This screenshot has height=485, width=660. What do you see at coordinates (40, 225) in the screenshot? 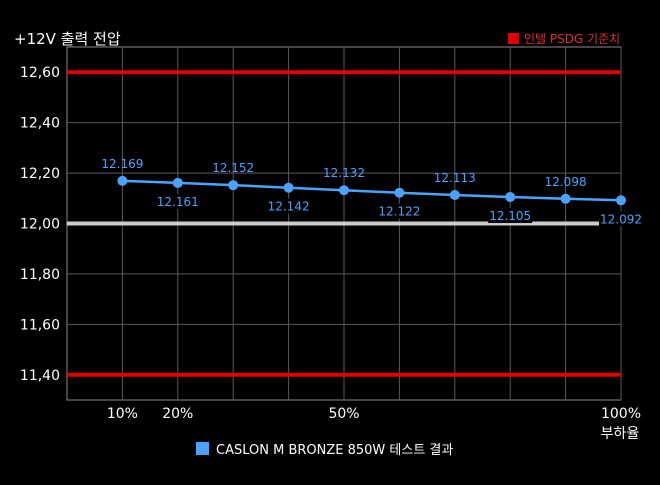
I see `y-tick-label-3: 12,00` at bounding box center [40, 225].